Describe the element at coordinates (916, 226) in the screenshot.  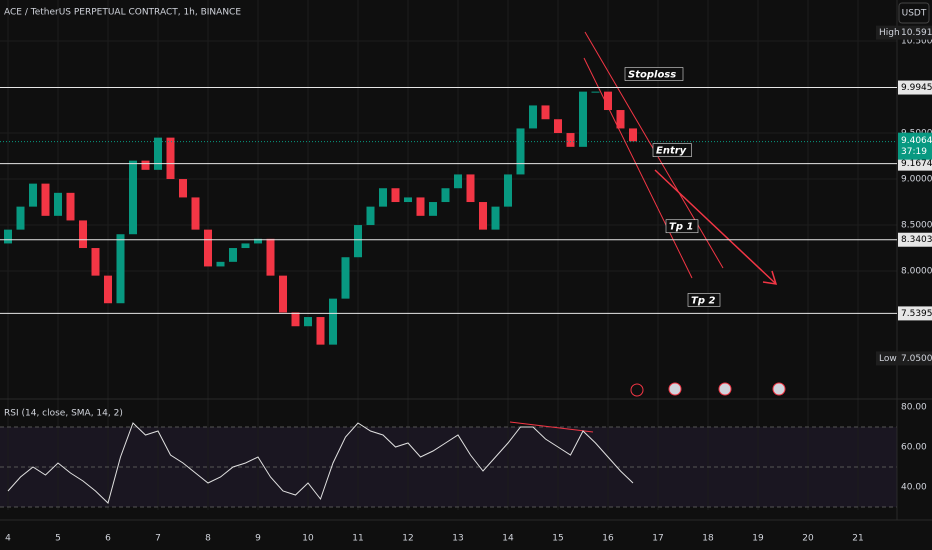
I see `y-tick-label: 8.5000` at that location.